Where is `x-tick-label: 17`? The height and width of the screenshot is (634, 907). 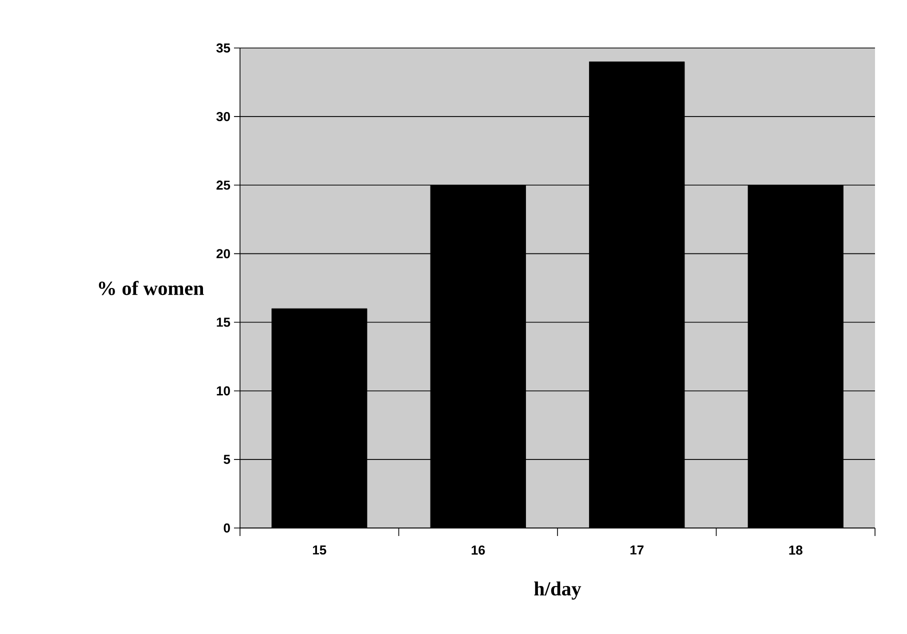 x-tick-label: 17 is located at coordinates (637, 550).